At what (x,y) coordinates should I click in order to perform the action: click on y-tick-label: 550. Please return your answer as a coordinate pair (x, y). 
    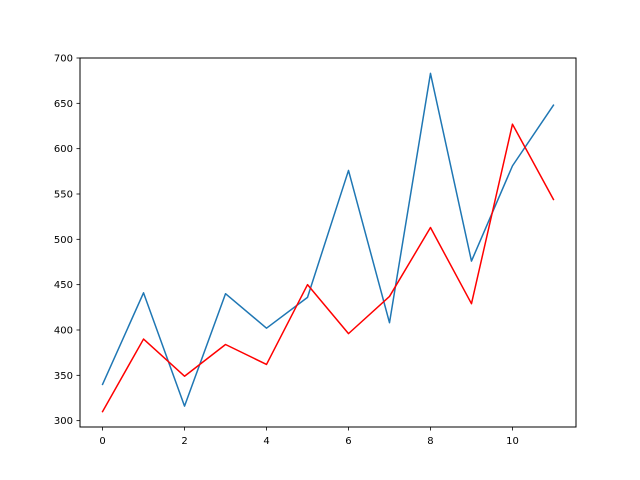
    Looking at the image, I should click on (63, 194).